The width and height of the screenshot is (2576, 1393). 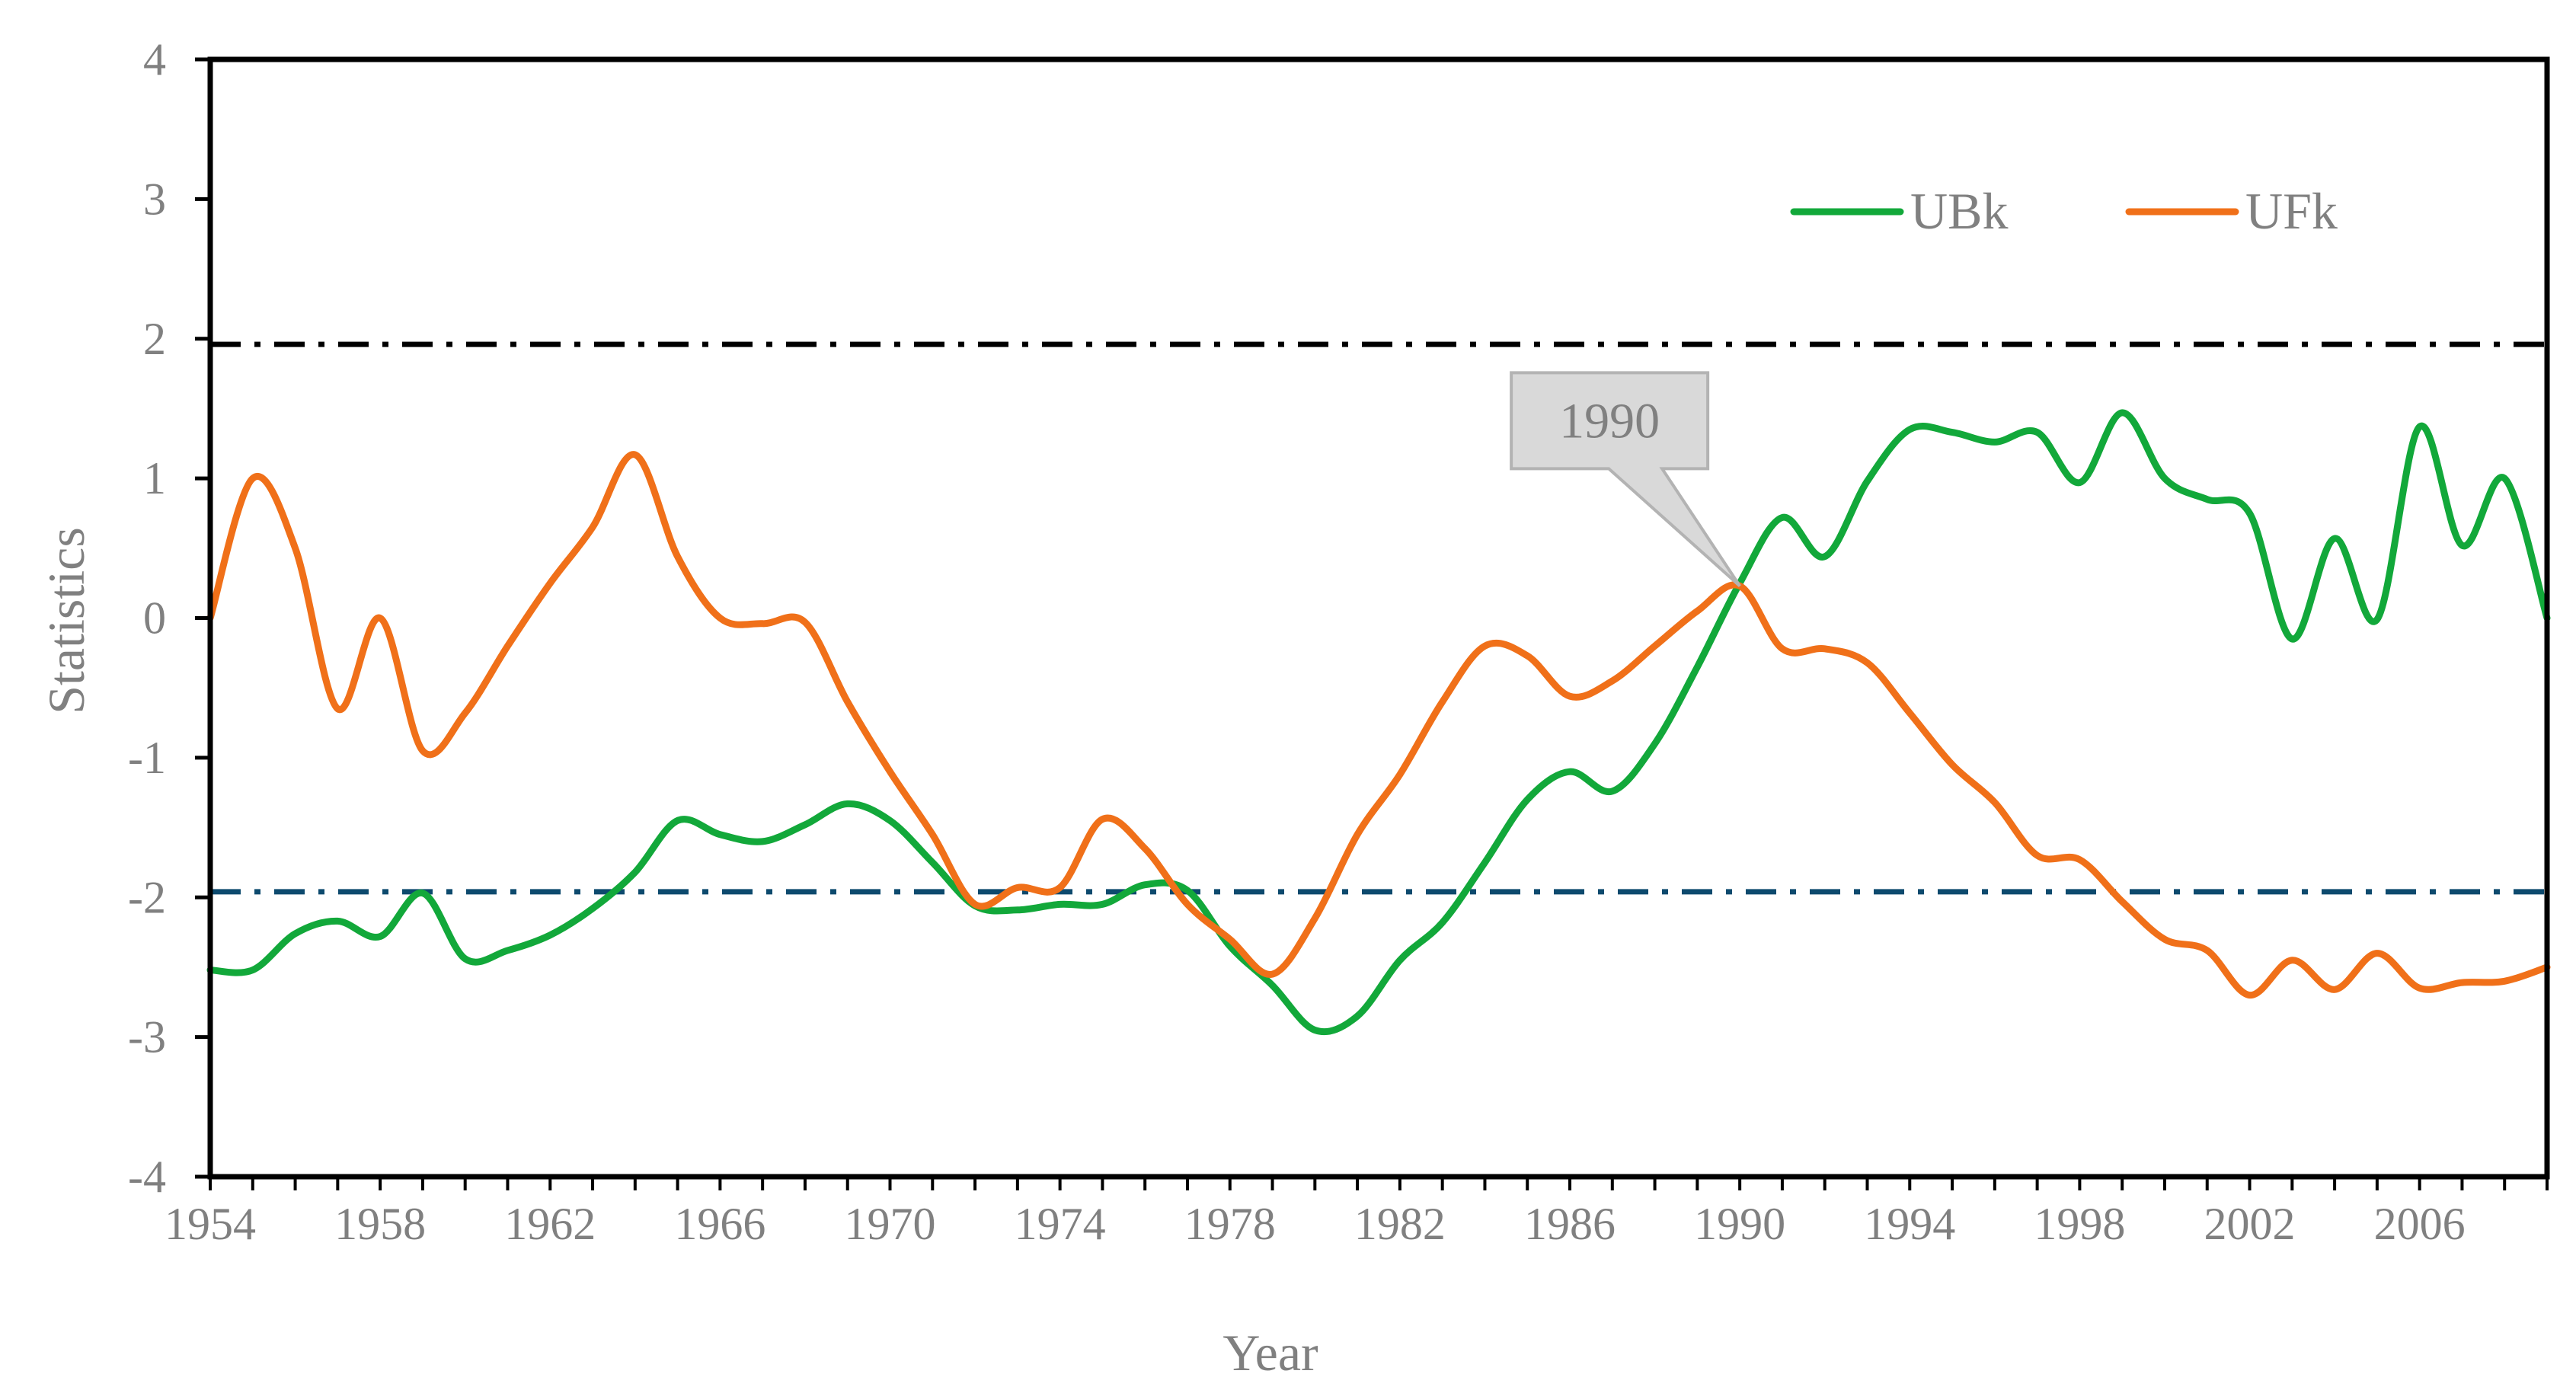 What do you see at coordinates (1570, 1224) in the screenshot?
I see `x-tick-label: 1986` at bounding box center [1570, 1224].